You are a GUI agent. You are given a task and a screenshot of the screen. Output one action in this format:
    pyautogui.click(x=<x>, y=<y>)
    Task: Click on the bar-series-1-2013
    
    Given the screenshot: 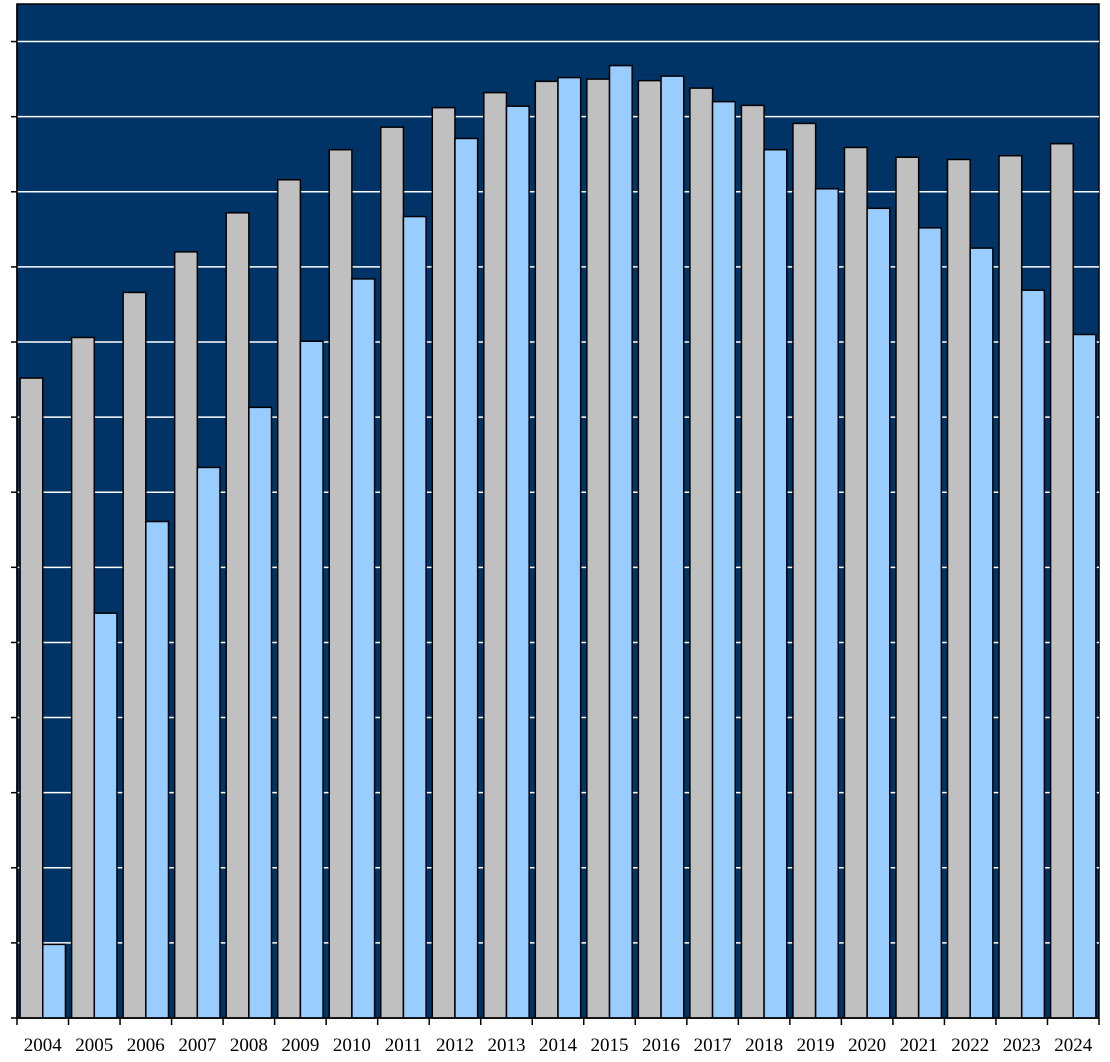 What is the action you would take?
    pyautogui.click(x=495, y=555)
    